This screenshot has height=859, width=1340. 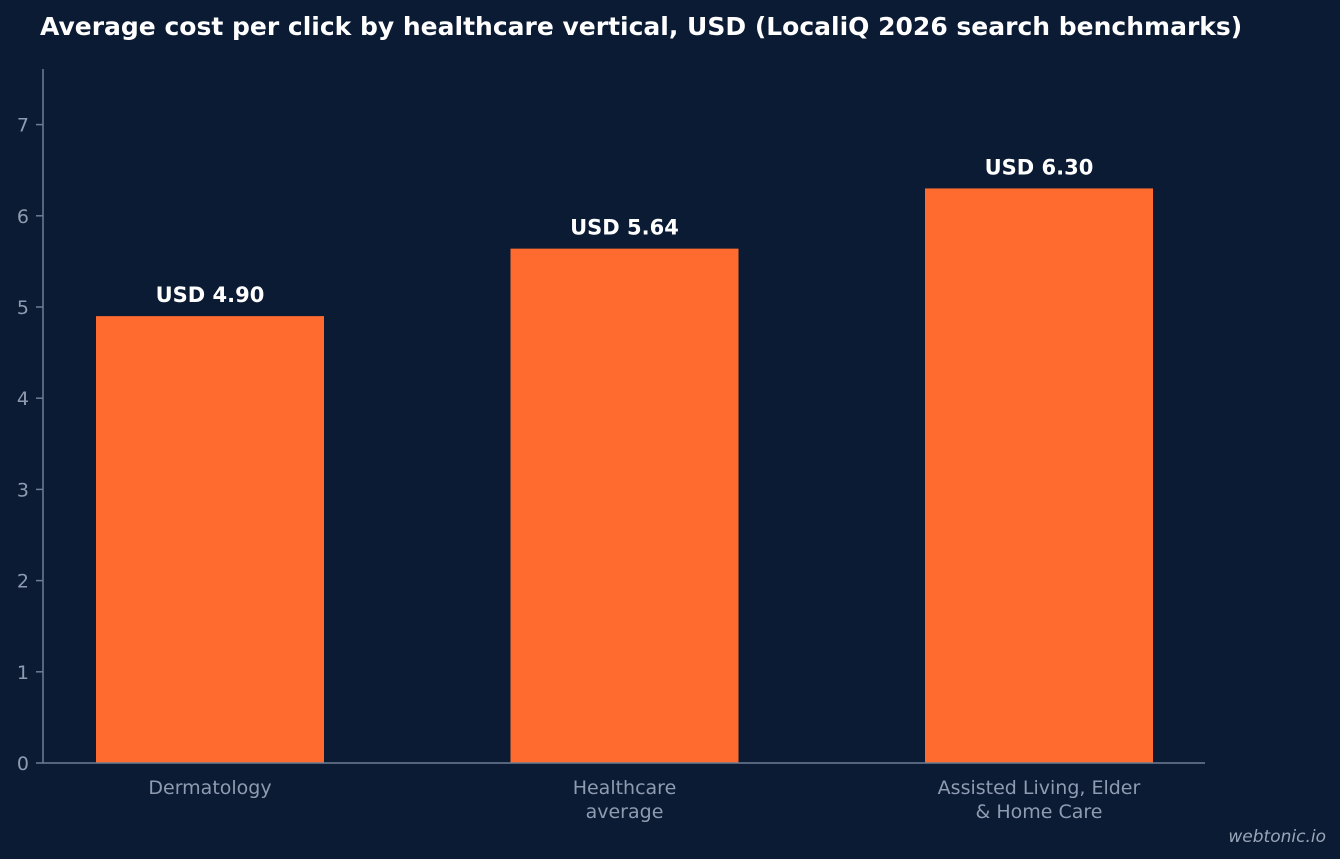 I want to click on bar-data-label: USD 6.30, so click(x=1039, y=167).